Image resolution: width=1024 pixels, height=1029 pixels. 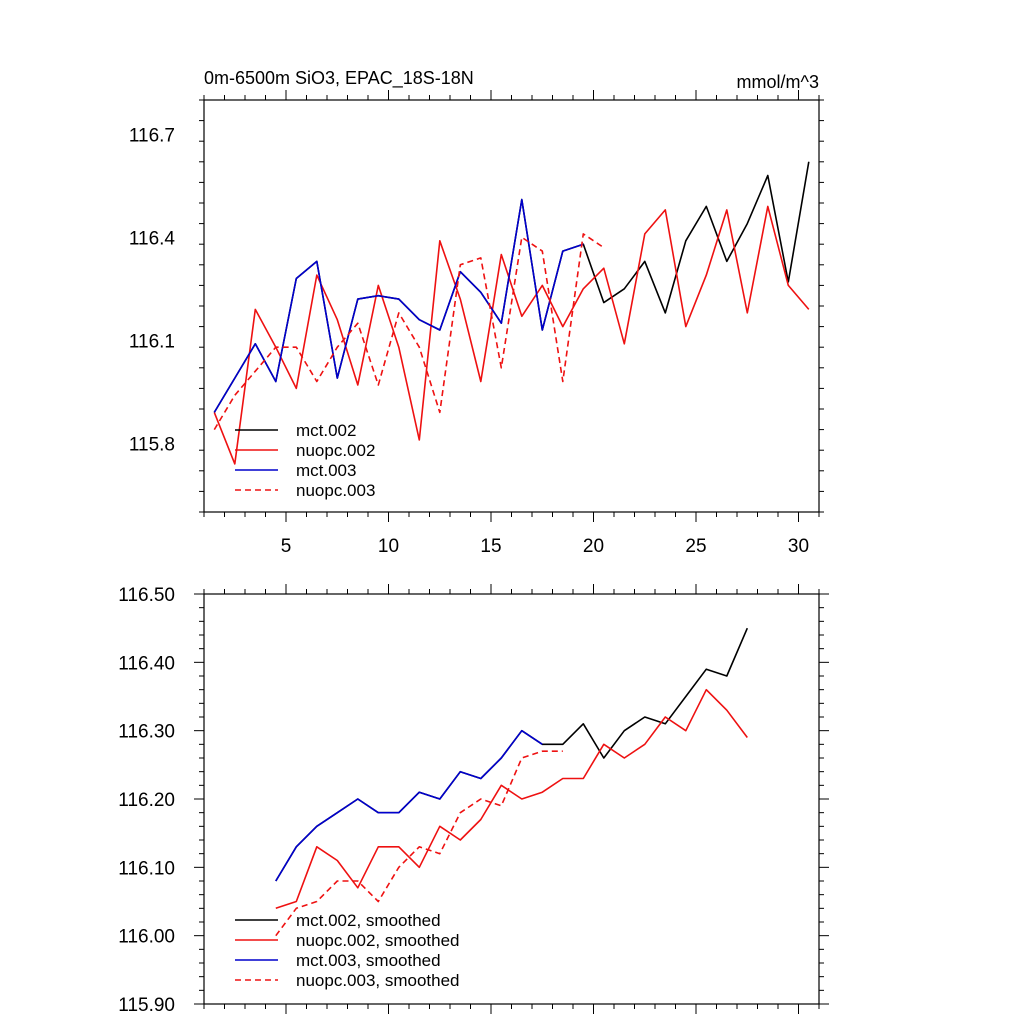 What do you see at coordinates (335, 490) in the screenshot?
I see `legend-label: nuopc.003` at bounding box center [335, 490].